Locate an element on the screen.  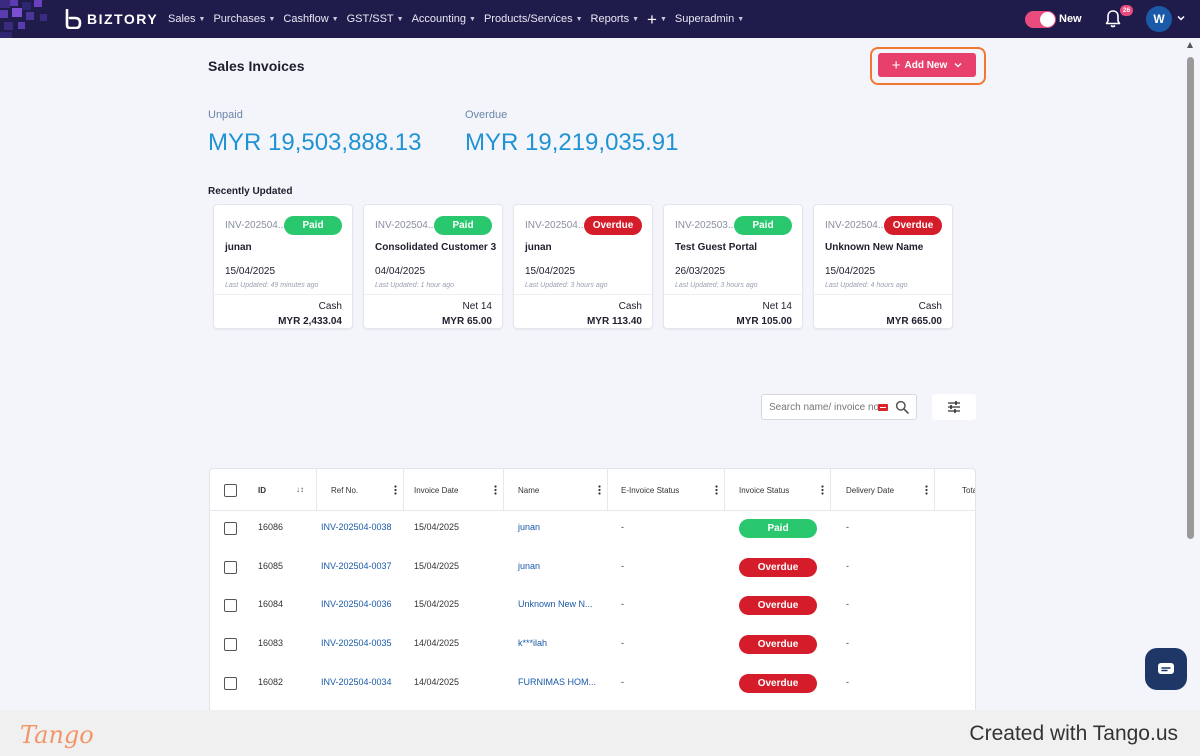
toggle-knob is located at coordinates (1047, 19).